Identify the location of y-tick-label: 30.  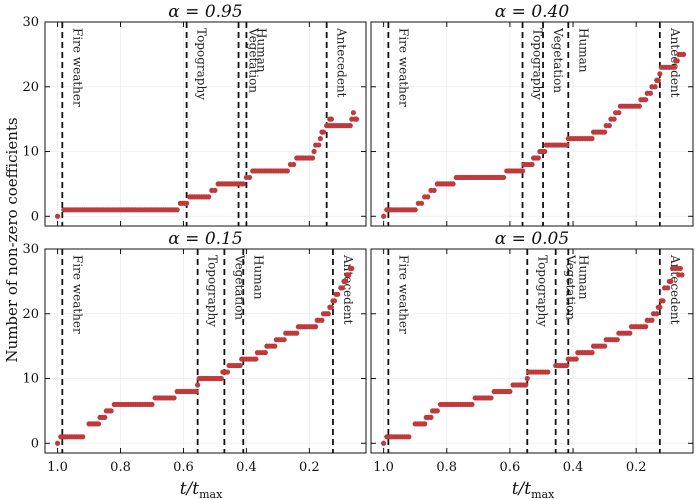
(30, 249).